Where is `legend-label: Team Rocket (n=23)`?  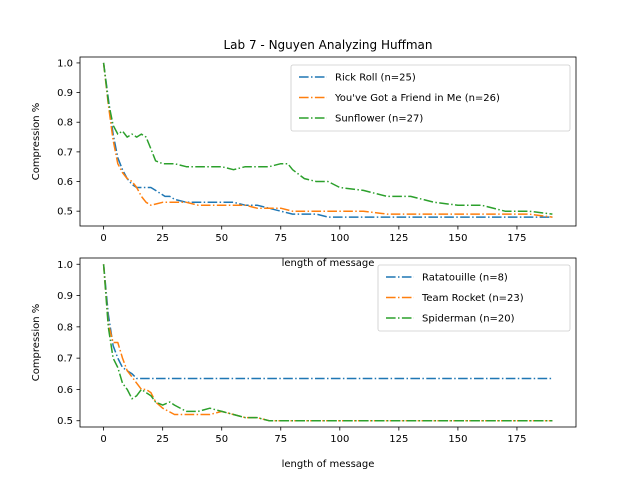
legend-label: Team Rocket (n=23) is located at coordinates (472, 298).